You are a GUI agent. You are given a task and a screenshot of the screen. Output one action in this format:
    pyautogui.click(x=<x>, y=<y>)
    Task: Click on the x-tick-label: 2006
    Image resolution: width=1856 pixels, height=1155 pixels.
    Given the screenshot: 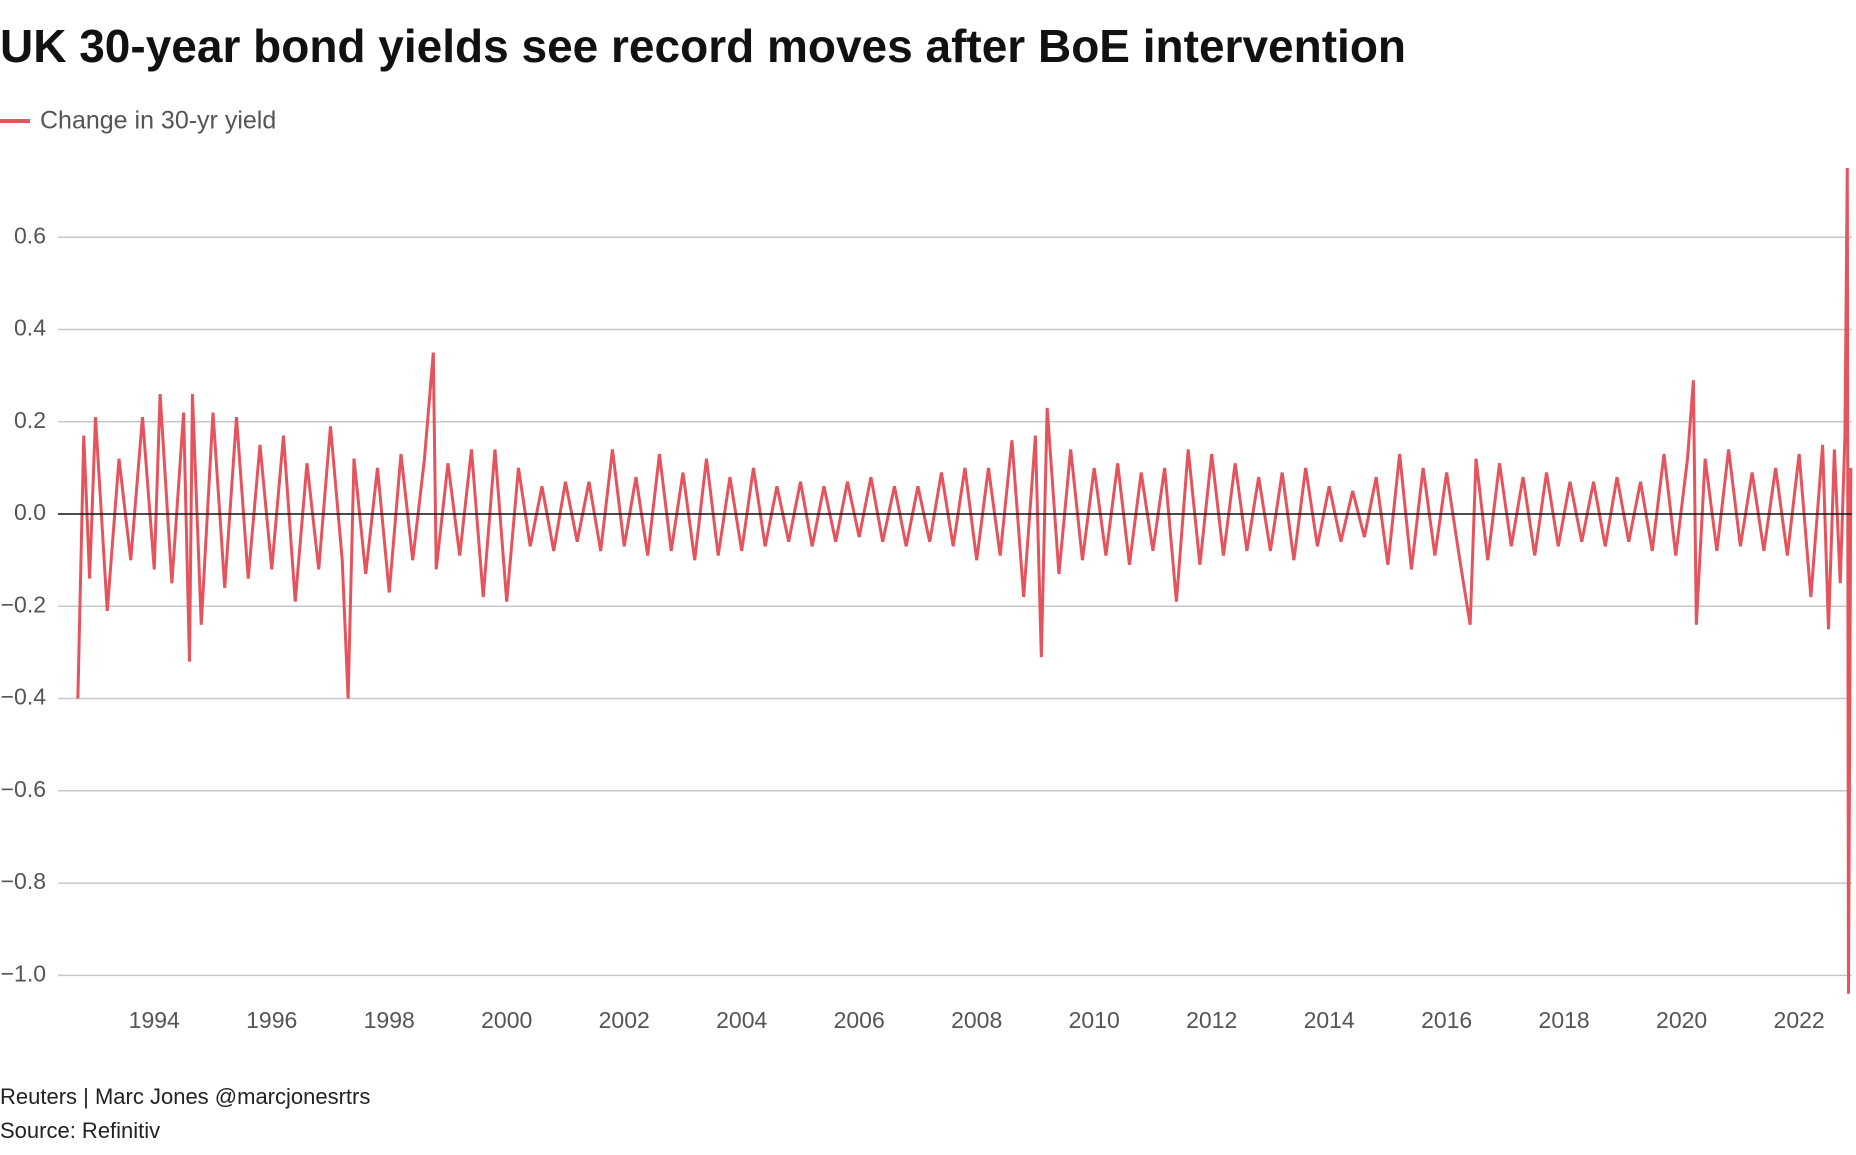 What is the action you would take?
    pyautogui.click(x=859, y=1020)
    